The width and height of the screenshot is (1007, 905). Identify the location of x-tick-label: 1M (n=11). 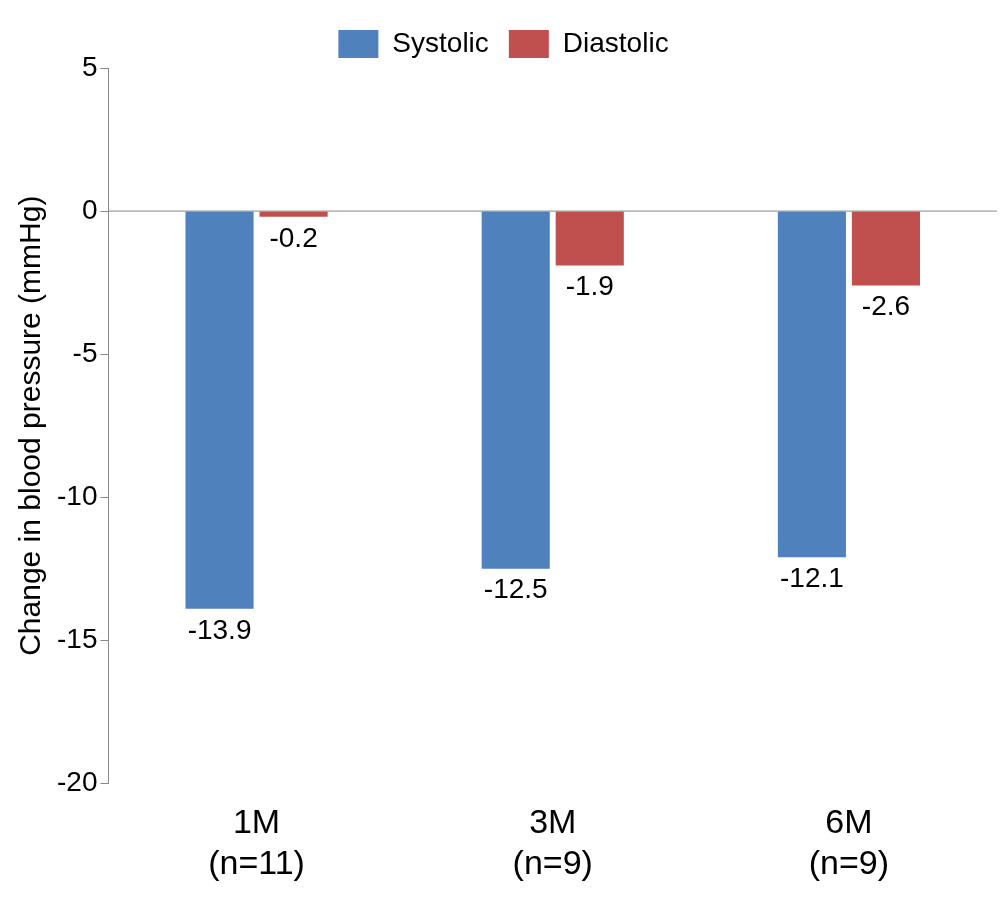
(256, 841).